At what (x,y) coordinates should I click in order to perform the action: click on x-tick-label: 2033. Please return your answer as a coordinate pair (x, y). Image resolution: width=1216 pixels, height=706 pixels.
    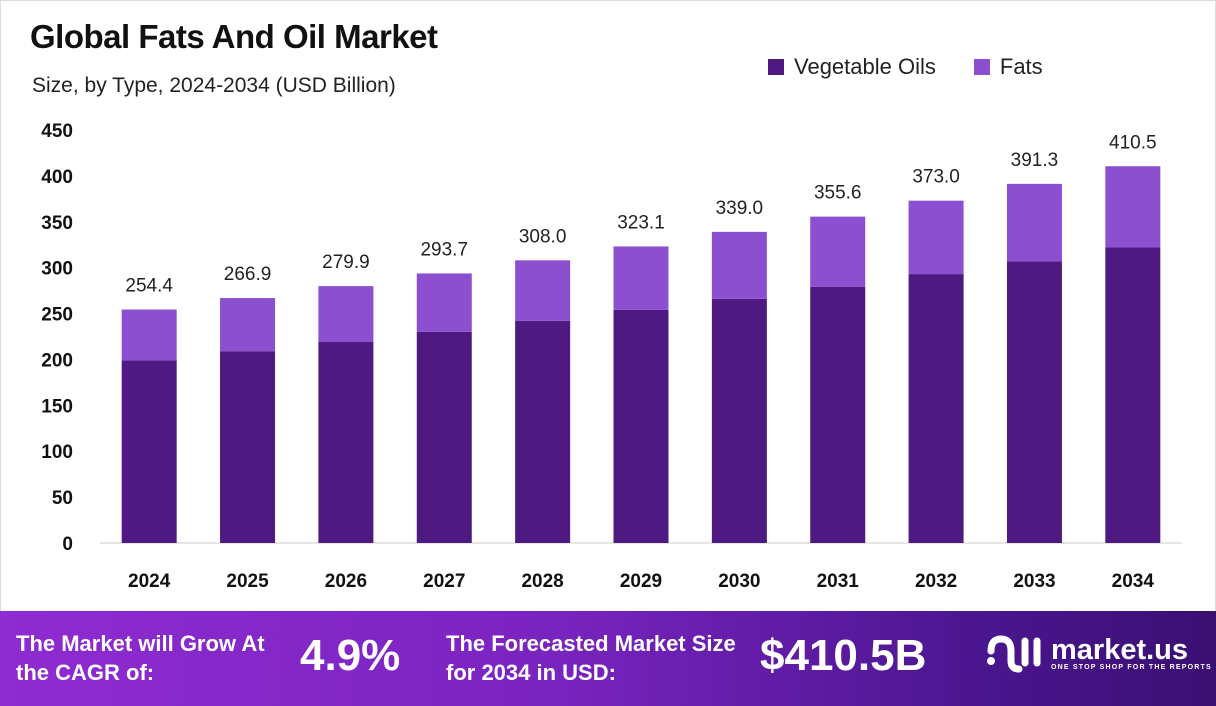
    Looking at the image, I should click on (1034, 581).